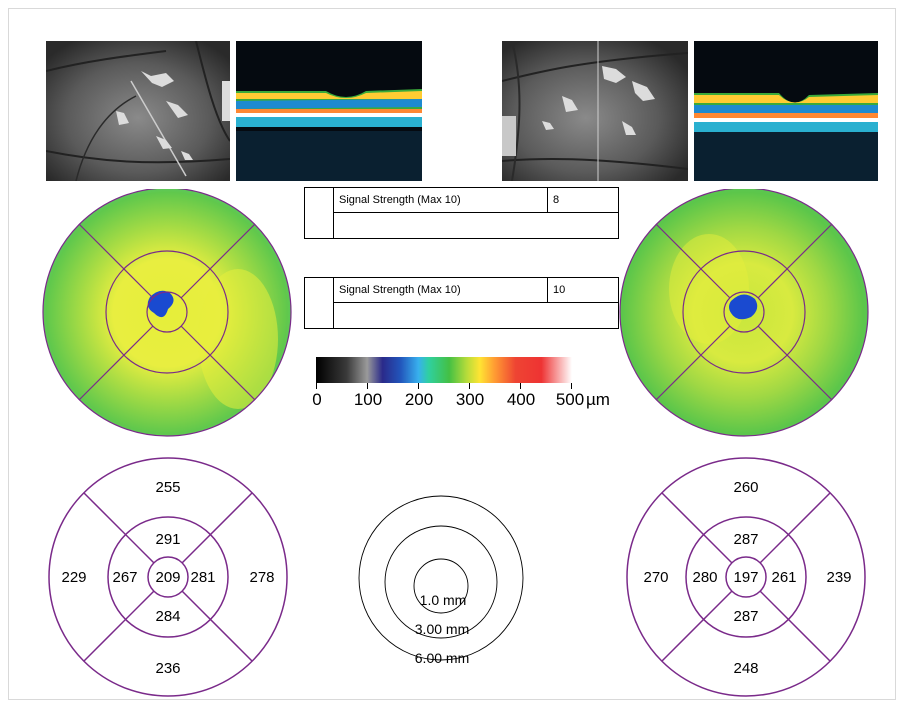  Describe the element at coordinates (583, 200) in the screenshot. I see `signal-strength-value: 8` at that location.